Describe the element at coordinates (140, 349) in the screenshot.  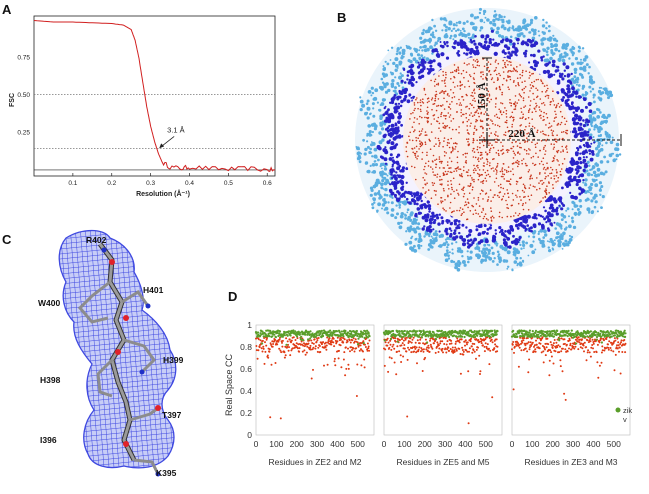
I see `mesh-line` at that location.